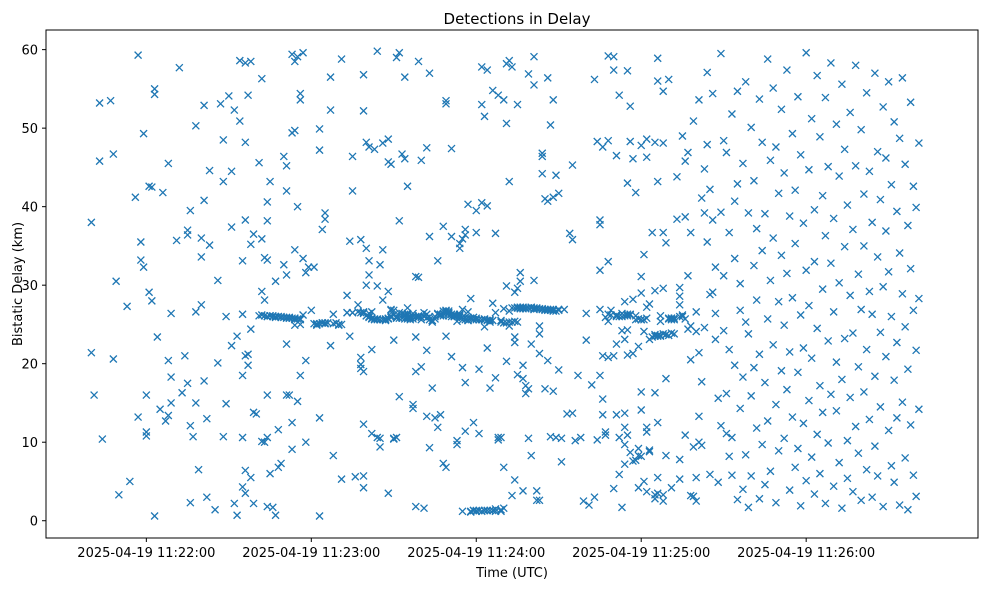  Describe the element at coordinates (34, 522) in the screenshot. I see `y-tick-label: 0` at that location.